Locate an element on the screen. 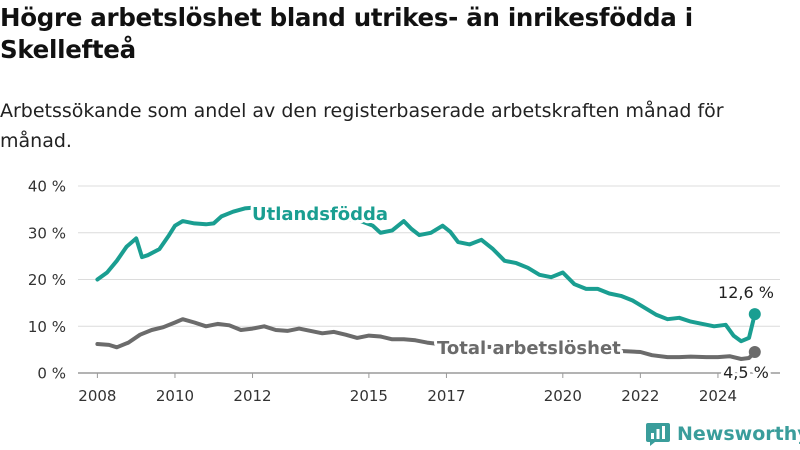  series-label-utlandsfodda: Utlandsfödda is located at coordinates (320, 214).